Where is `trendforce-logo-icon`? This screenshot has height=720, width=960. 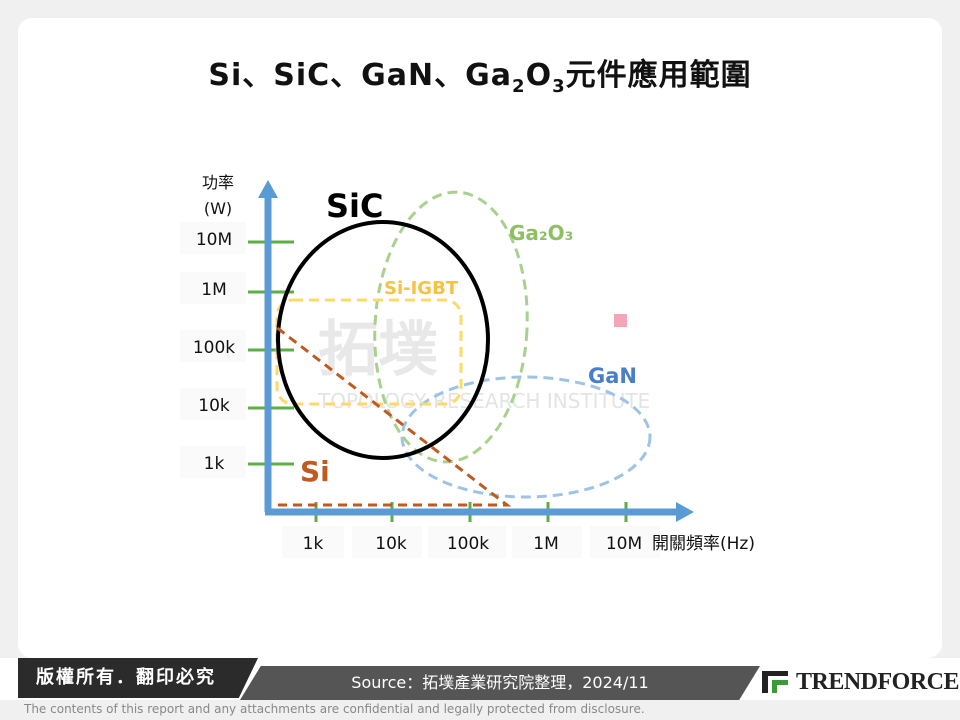
trendforce-logo-icon is located at coordinates (775, 682).